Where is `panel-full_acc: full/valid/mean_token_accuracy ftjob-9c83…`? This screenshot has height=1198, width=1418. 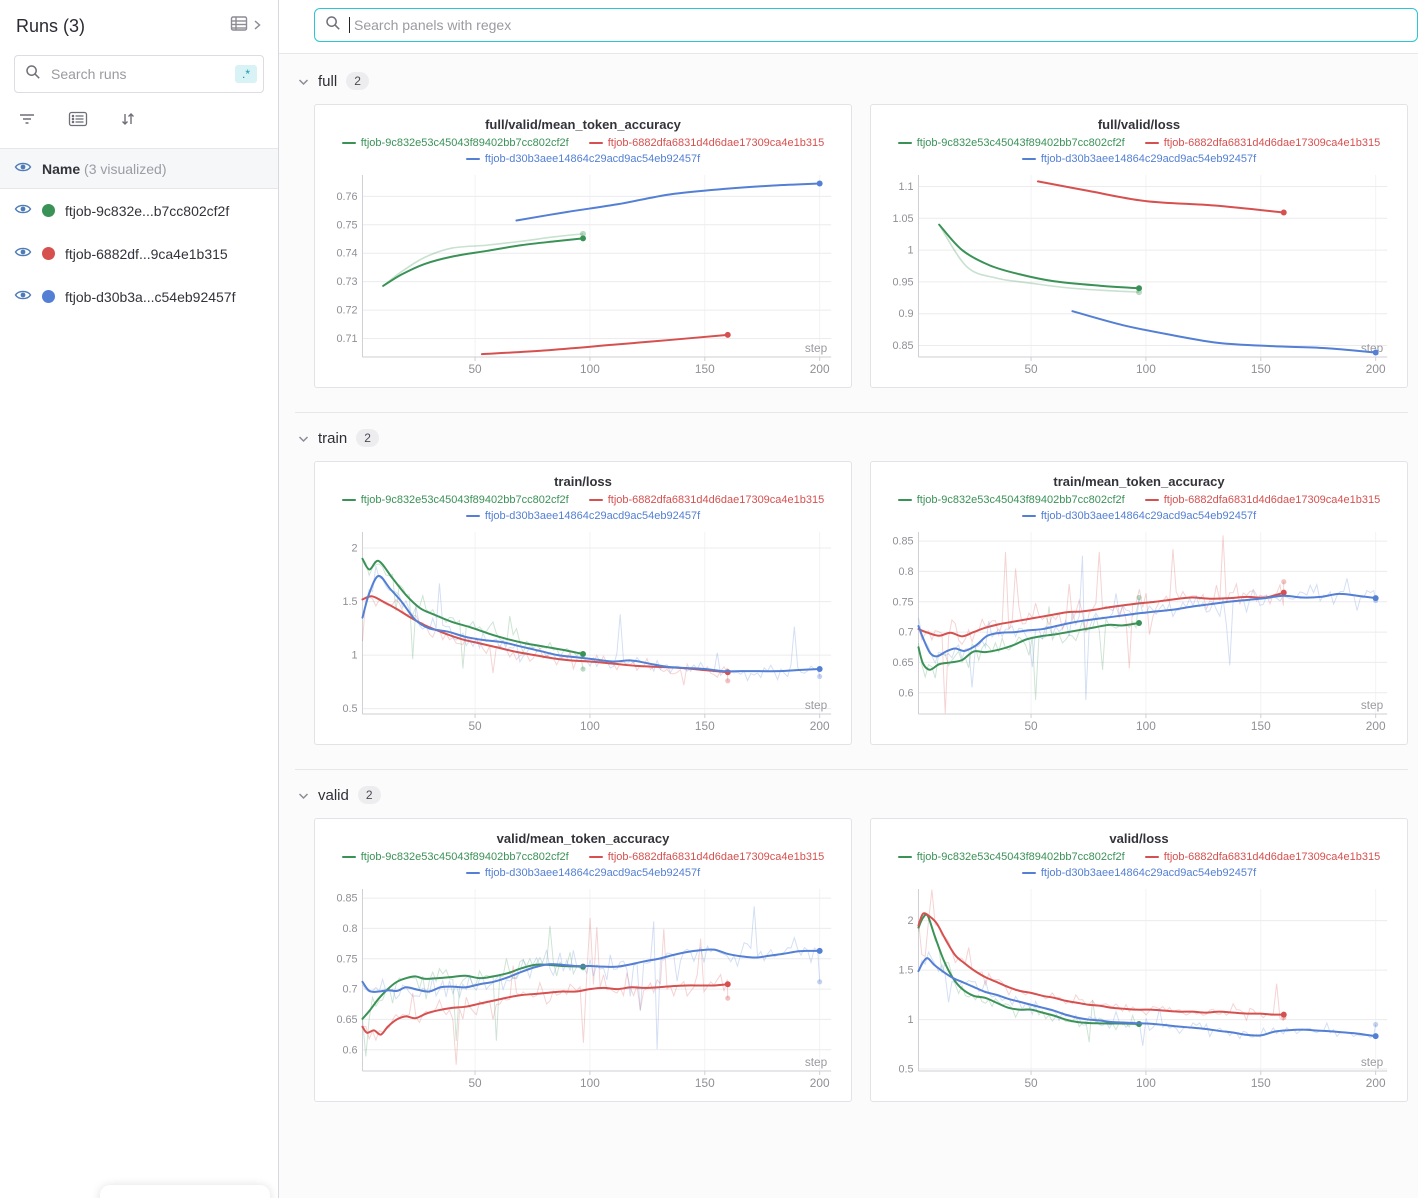
panel-full_acc: full/valid/mean_token_accuracy ftjob-9c83… is located at coordinates (583, 246).